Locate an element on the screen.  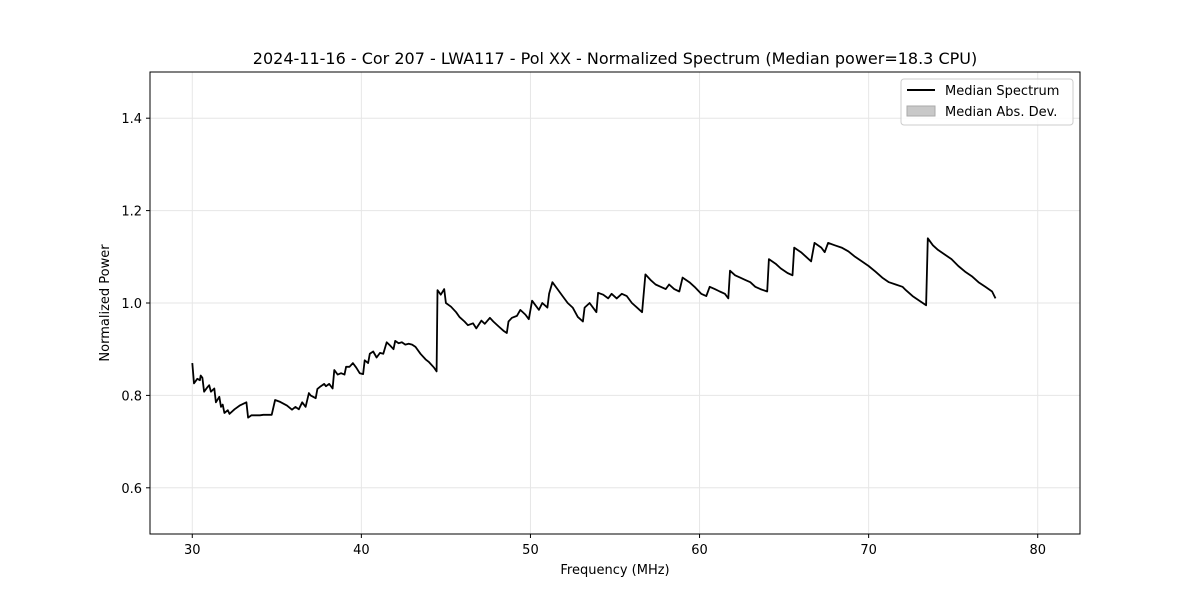
legend-label-median-abs-dev: Median Abs. Dev. is located at coordinates (1001, 112).